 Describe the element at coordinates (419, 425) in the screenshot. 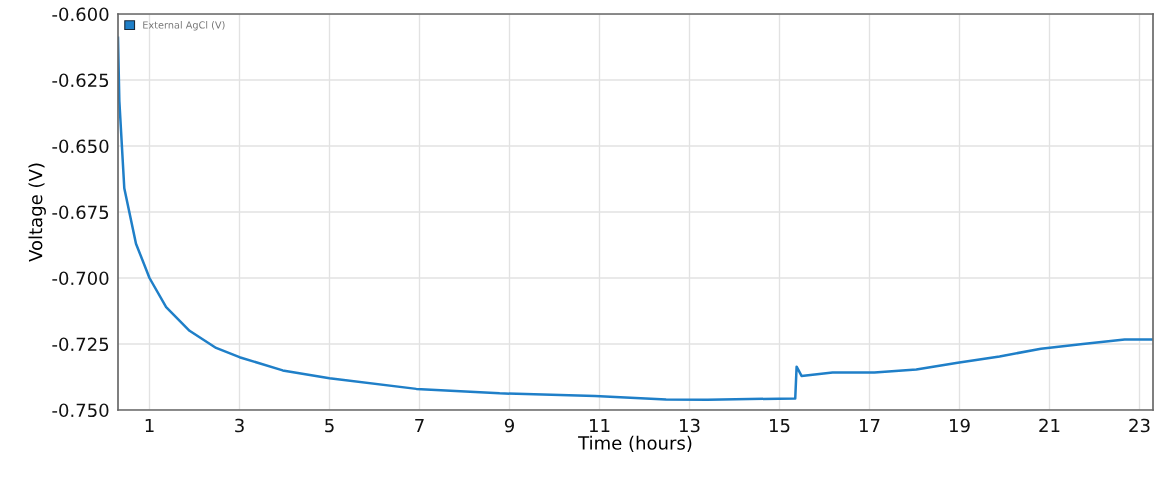

I see `x-tick-label: 7` at that location.